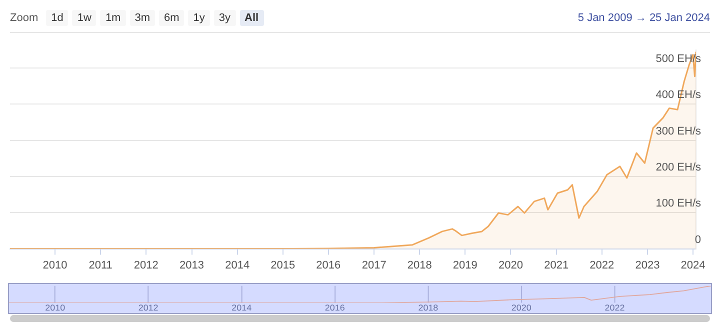  Describe the element at coordinates (679, 168) in the screenshot. I see `y-tick-label: 200 EH/s` at that location.